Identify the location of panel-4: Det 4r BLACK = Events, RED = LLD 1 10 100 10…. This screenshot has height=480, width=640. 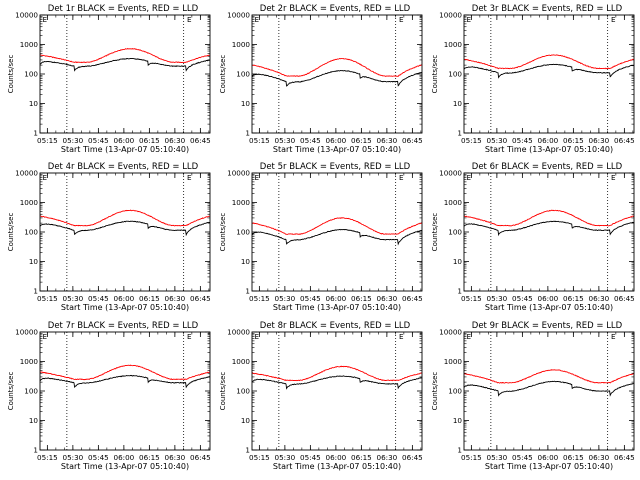
(109, 237).